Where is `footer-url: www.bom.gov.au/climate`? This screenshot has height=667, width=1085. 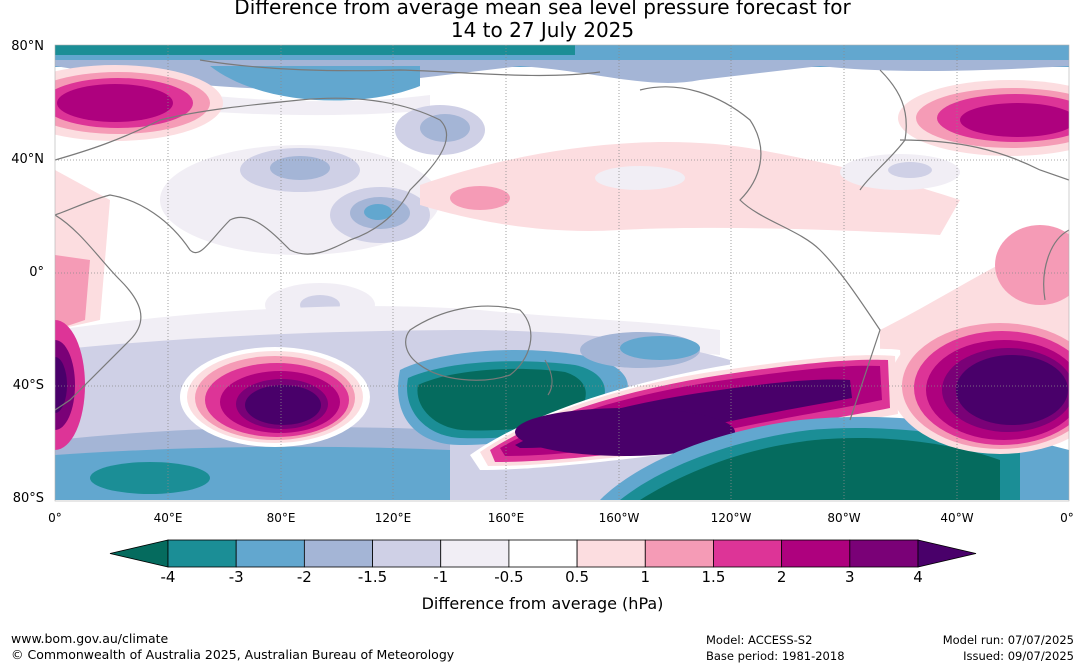
footer-url: www.bom.gov.au/climate is located at coordinates (90, 638).